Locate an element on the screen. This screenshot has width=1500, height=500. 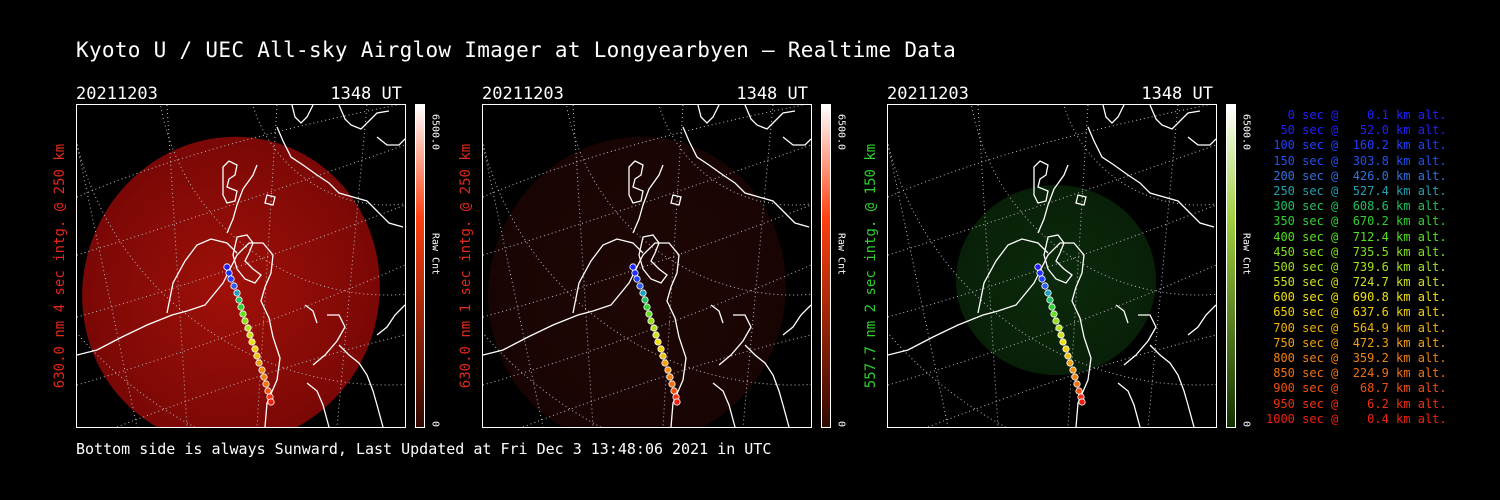
legend-row: 800 sec @ 359.2 km alt. is located at coordinates (1356, 358).